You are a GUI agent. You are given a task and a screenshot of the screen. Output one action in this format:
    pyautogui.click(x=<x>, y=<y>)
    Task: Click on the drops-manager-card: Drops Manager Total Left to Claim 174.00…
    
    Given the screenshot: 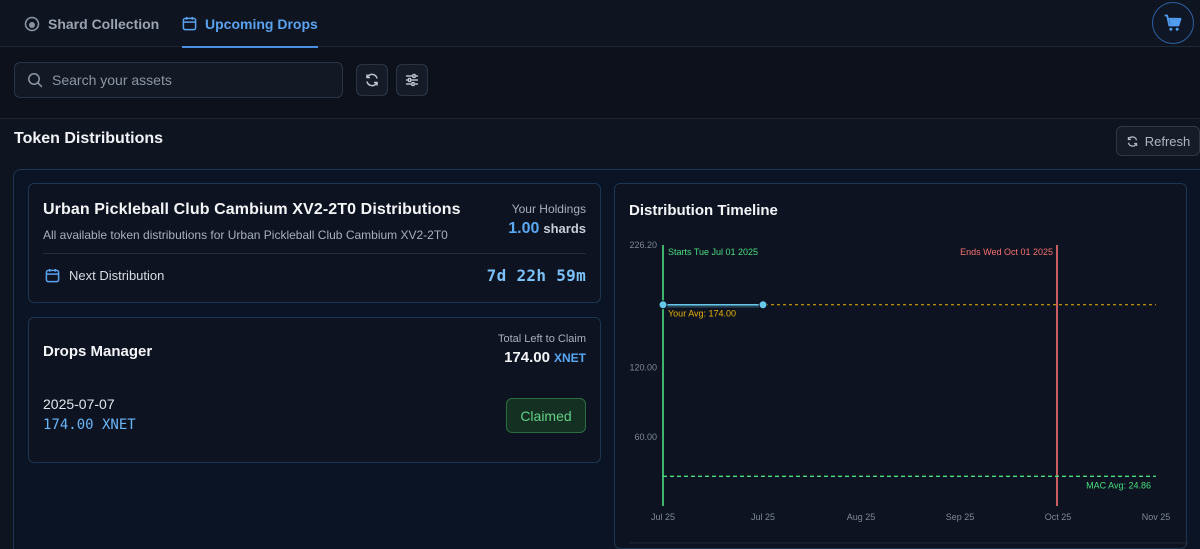 What is the action you would take?
    pyautogui.click(x=314, y=390)
    